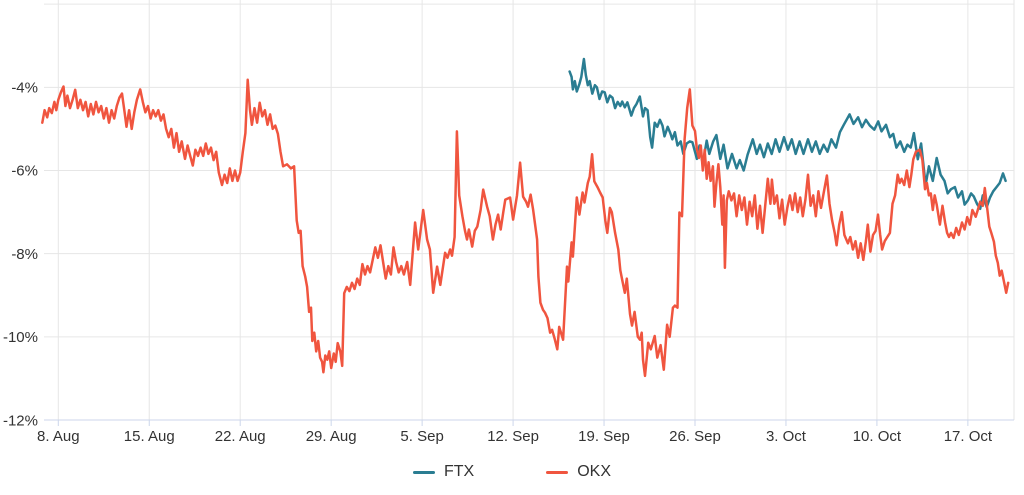  What do you see at coordinates (240, 436) in the screenshot?
I see `x-axis-label: 22. Aug` at bounding box center [240, 436].